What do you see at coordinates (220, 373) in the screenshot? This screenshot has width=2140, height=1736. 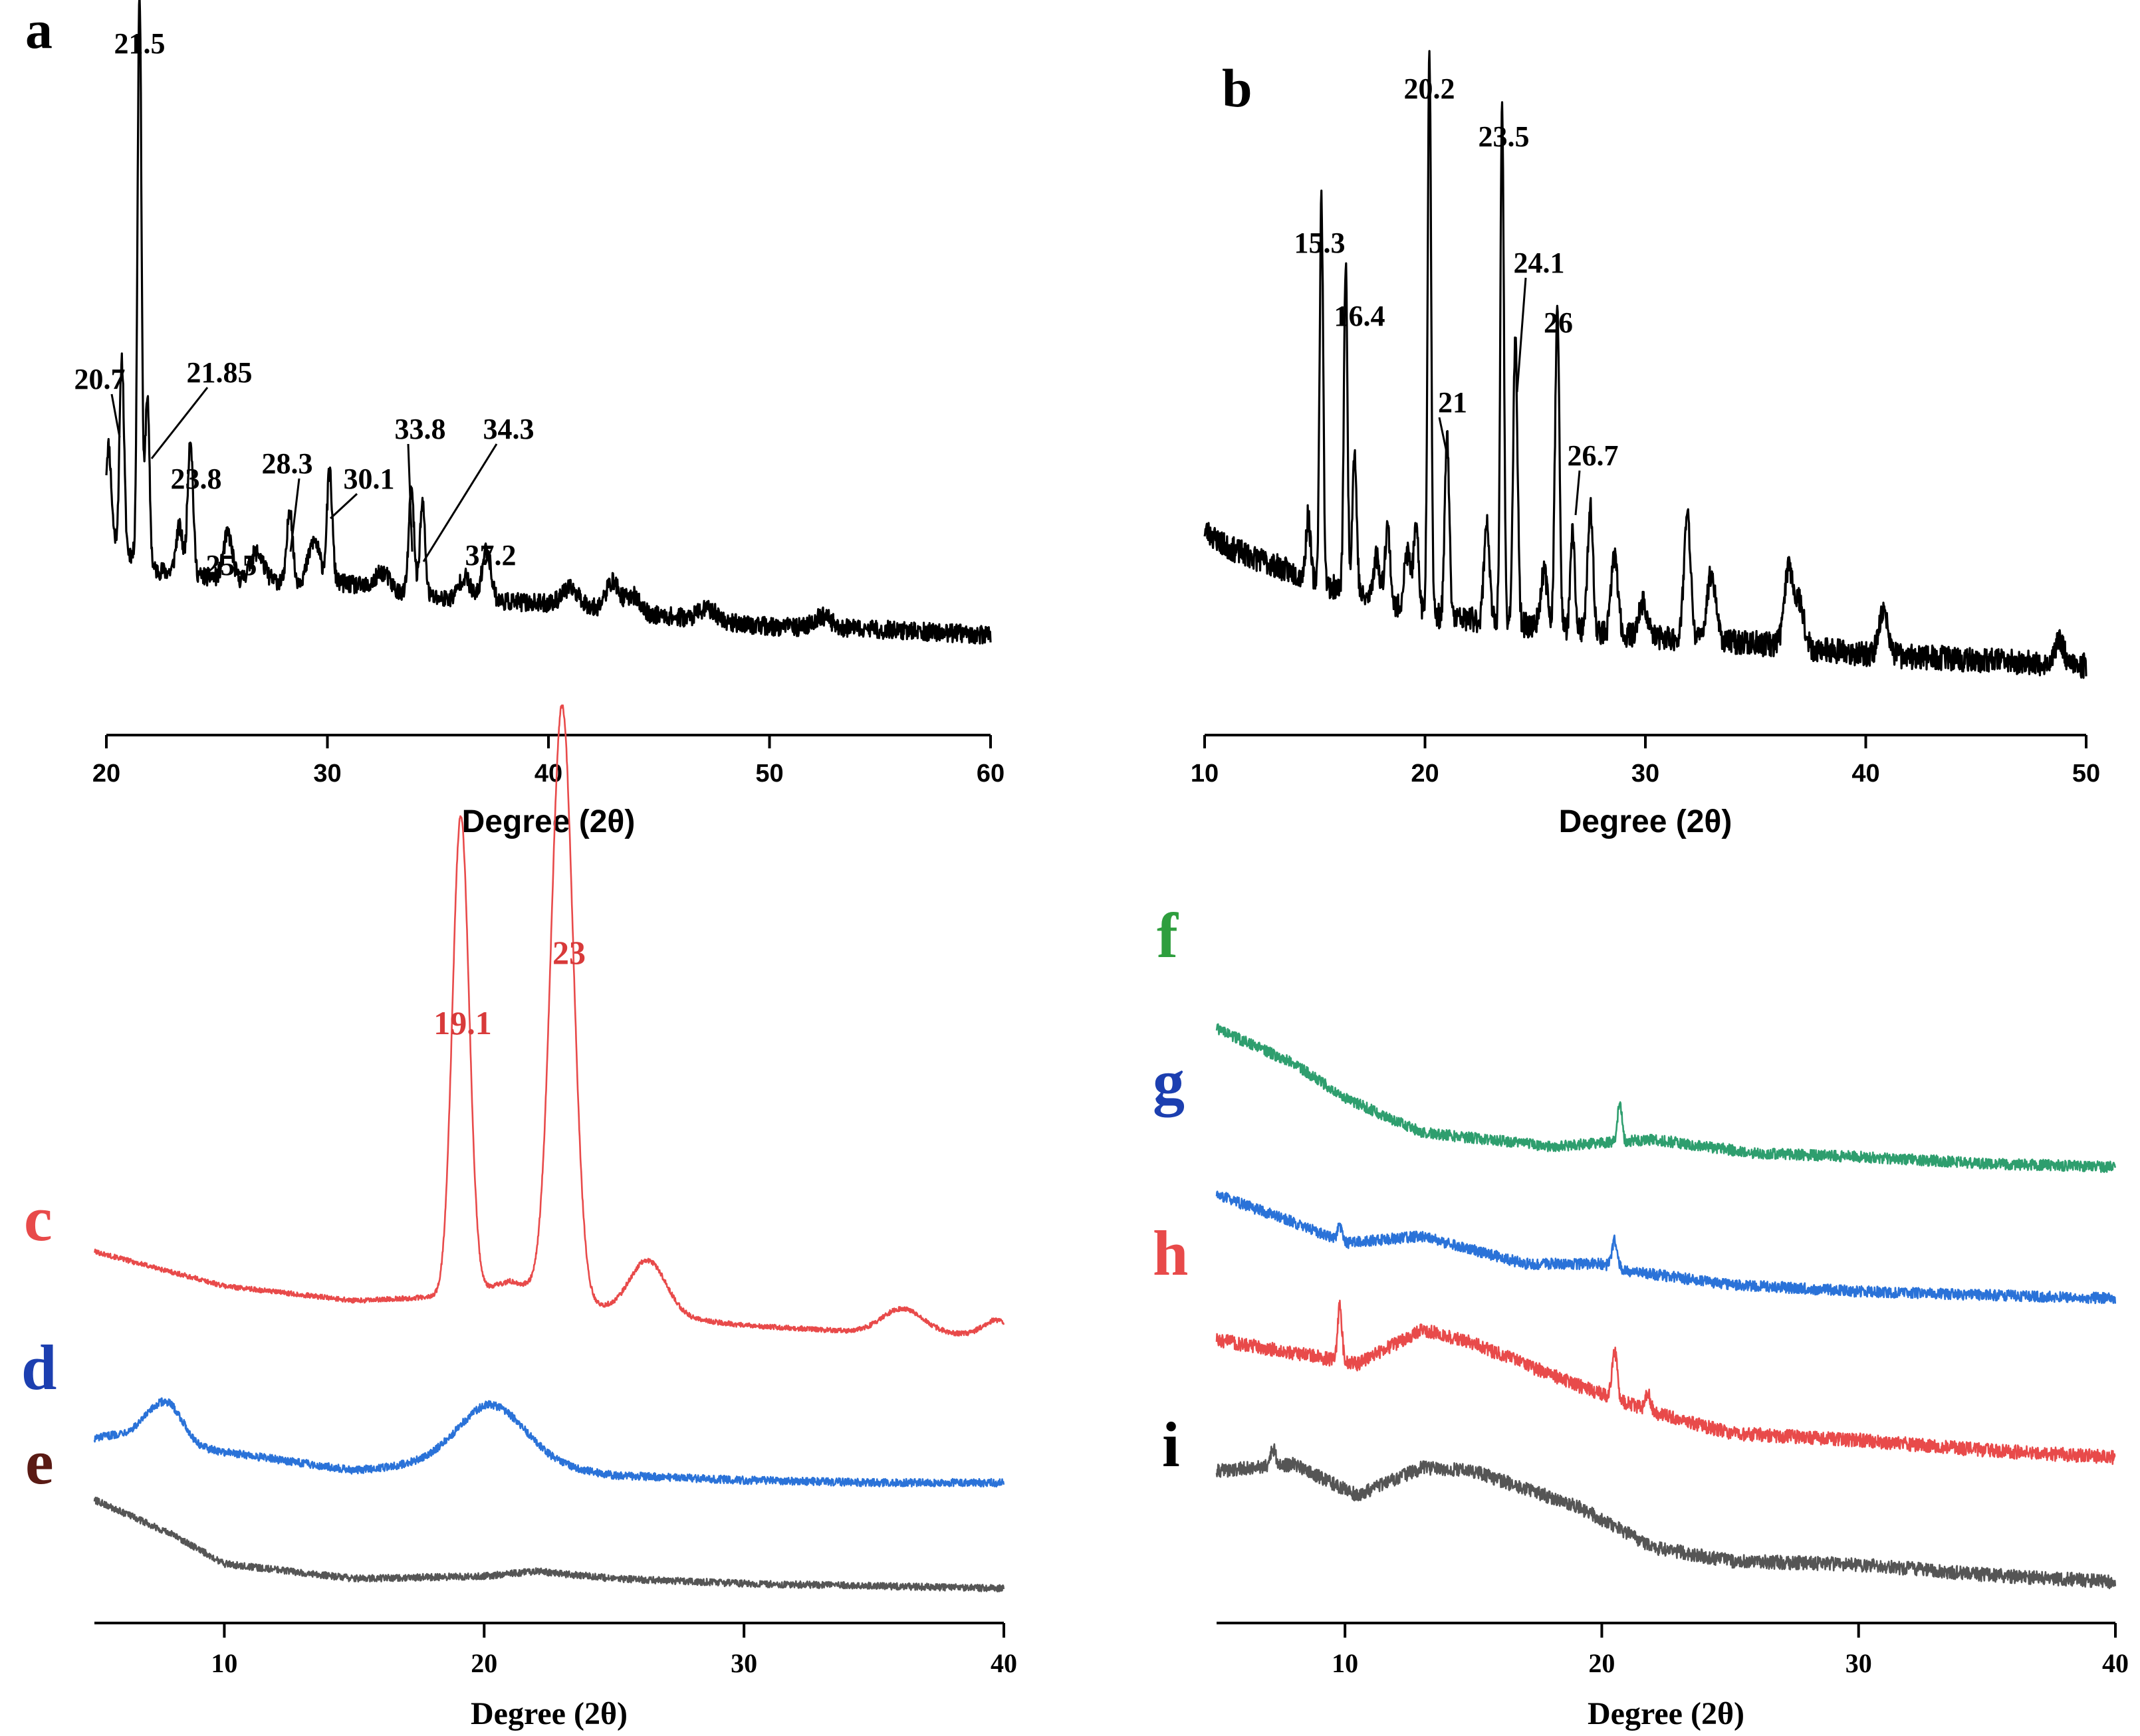 I see `peak-label: 21.85` at bounding box center [220, 373].